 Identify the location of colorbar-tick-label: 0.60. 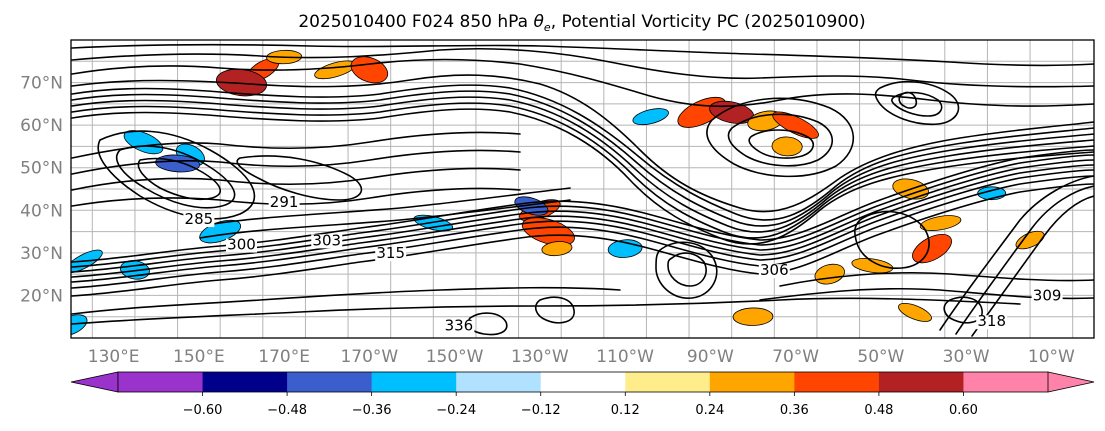
(963, 410).